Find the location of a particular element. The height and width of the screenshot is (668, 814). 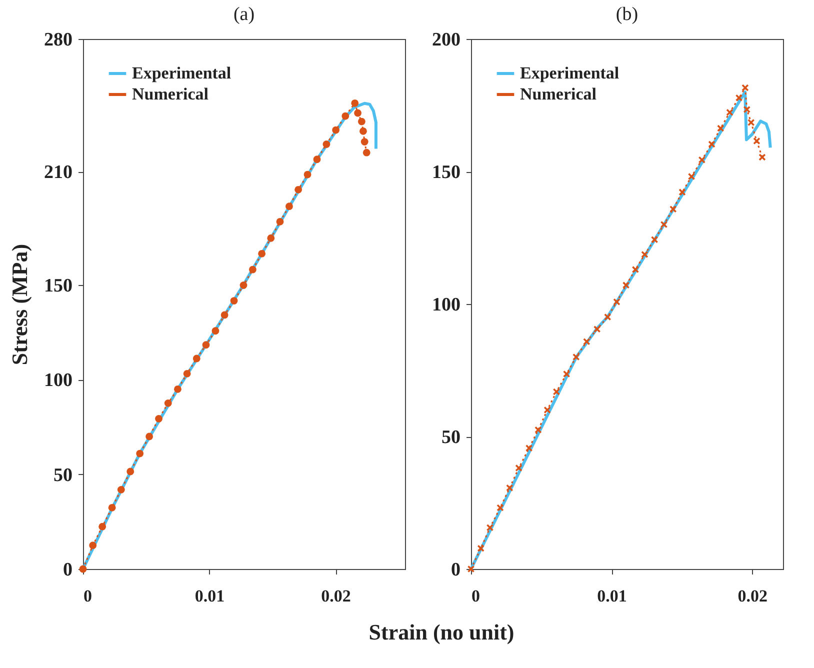

chart-title: (a) is located at coordinates (244, 14).